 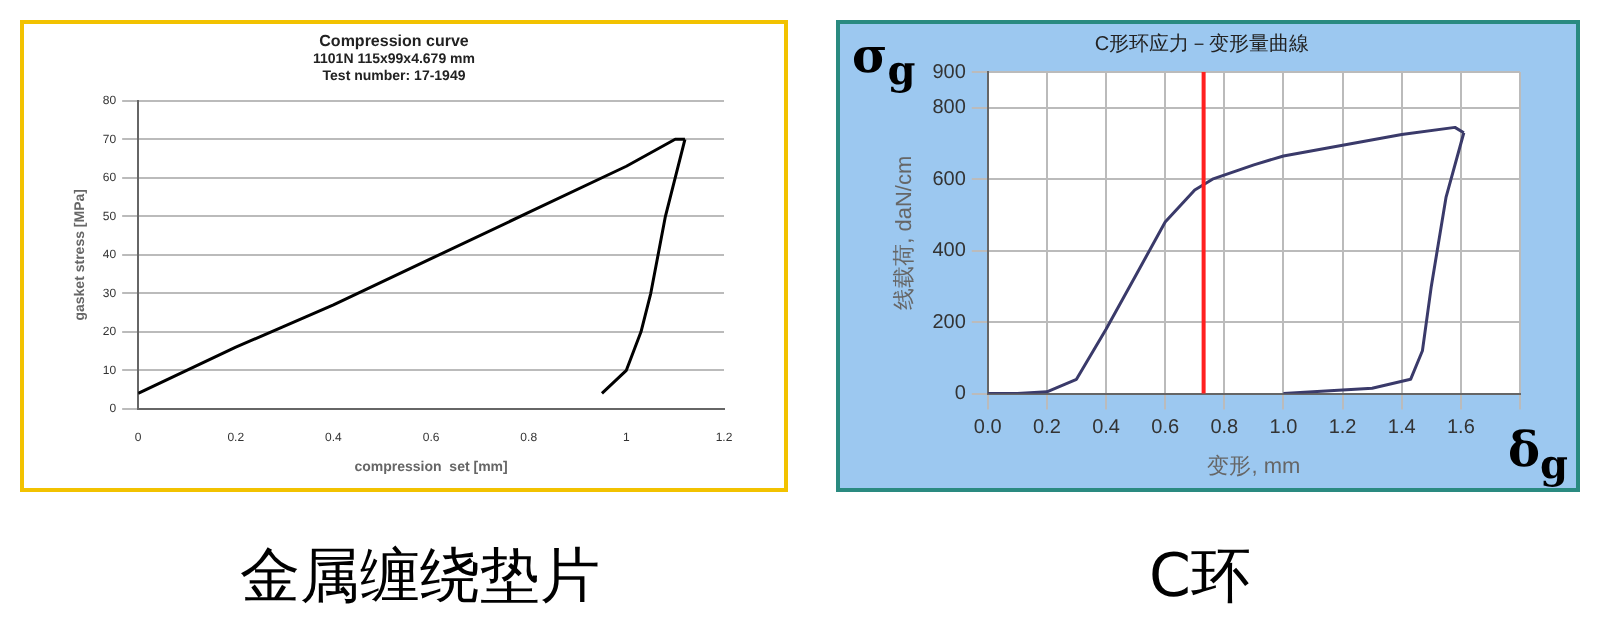 What do you see at coordinates (1202, 43) in the screenshot?
I see `chart-title: C形环应力－变形量曲線` at bounding box center [1202, 43].